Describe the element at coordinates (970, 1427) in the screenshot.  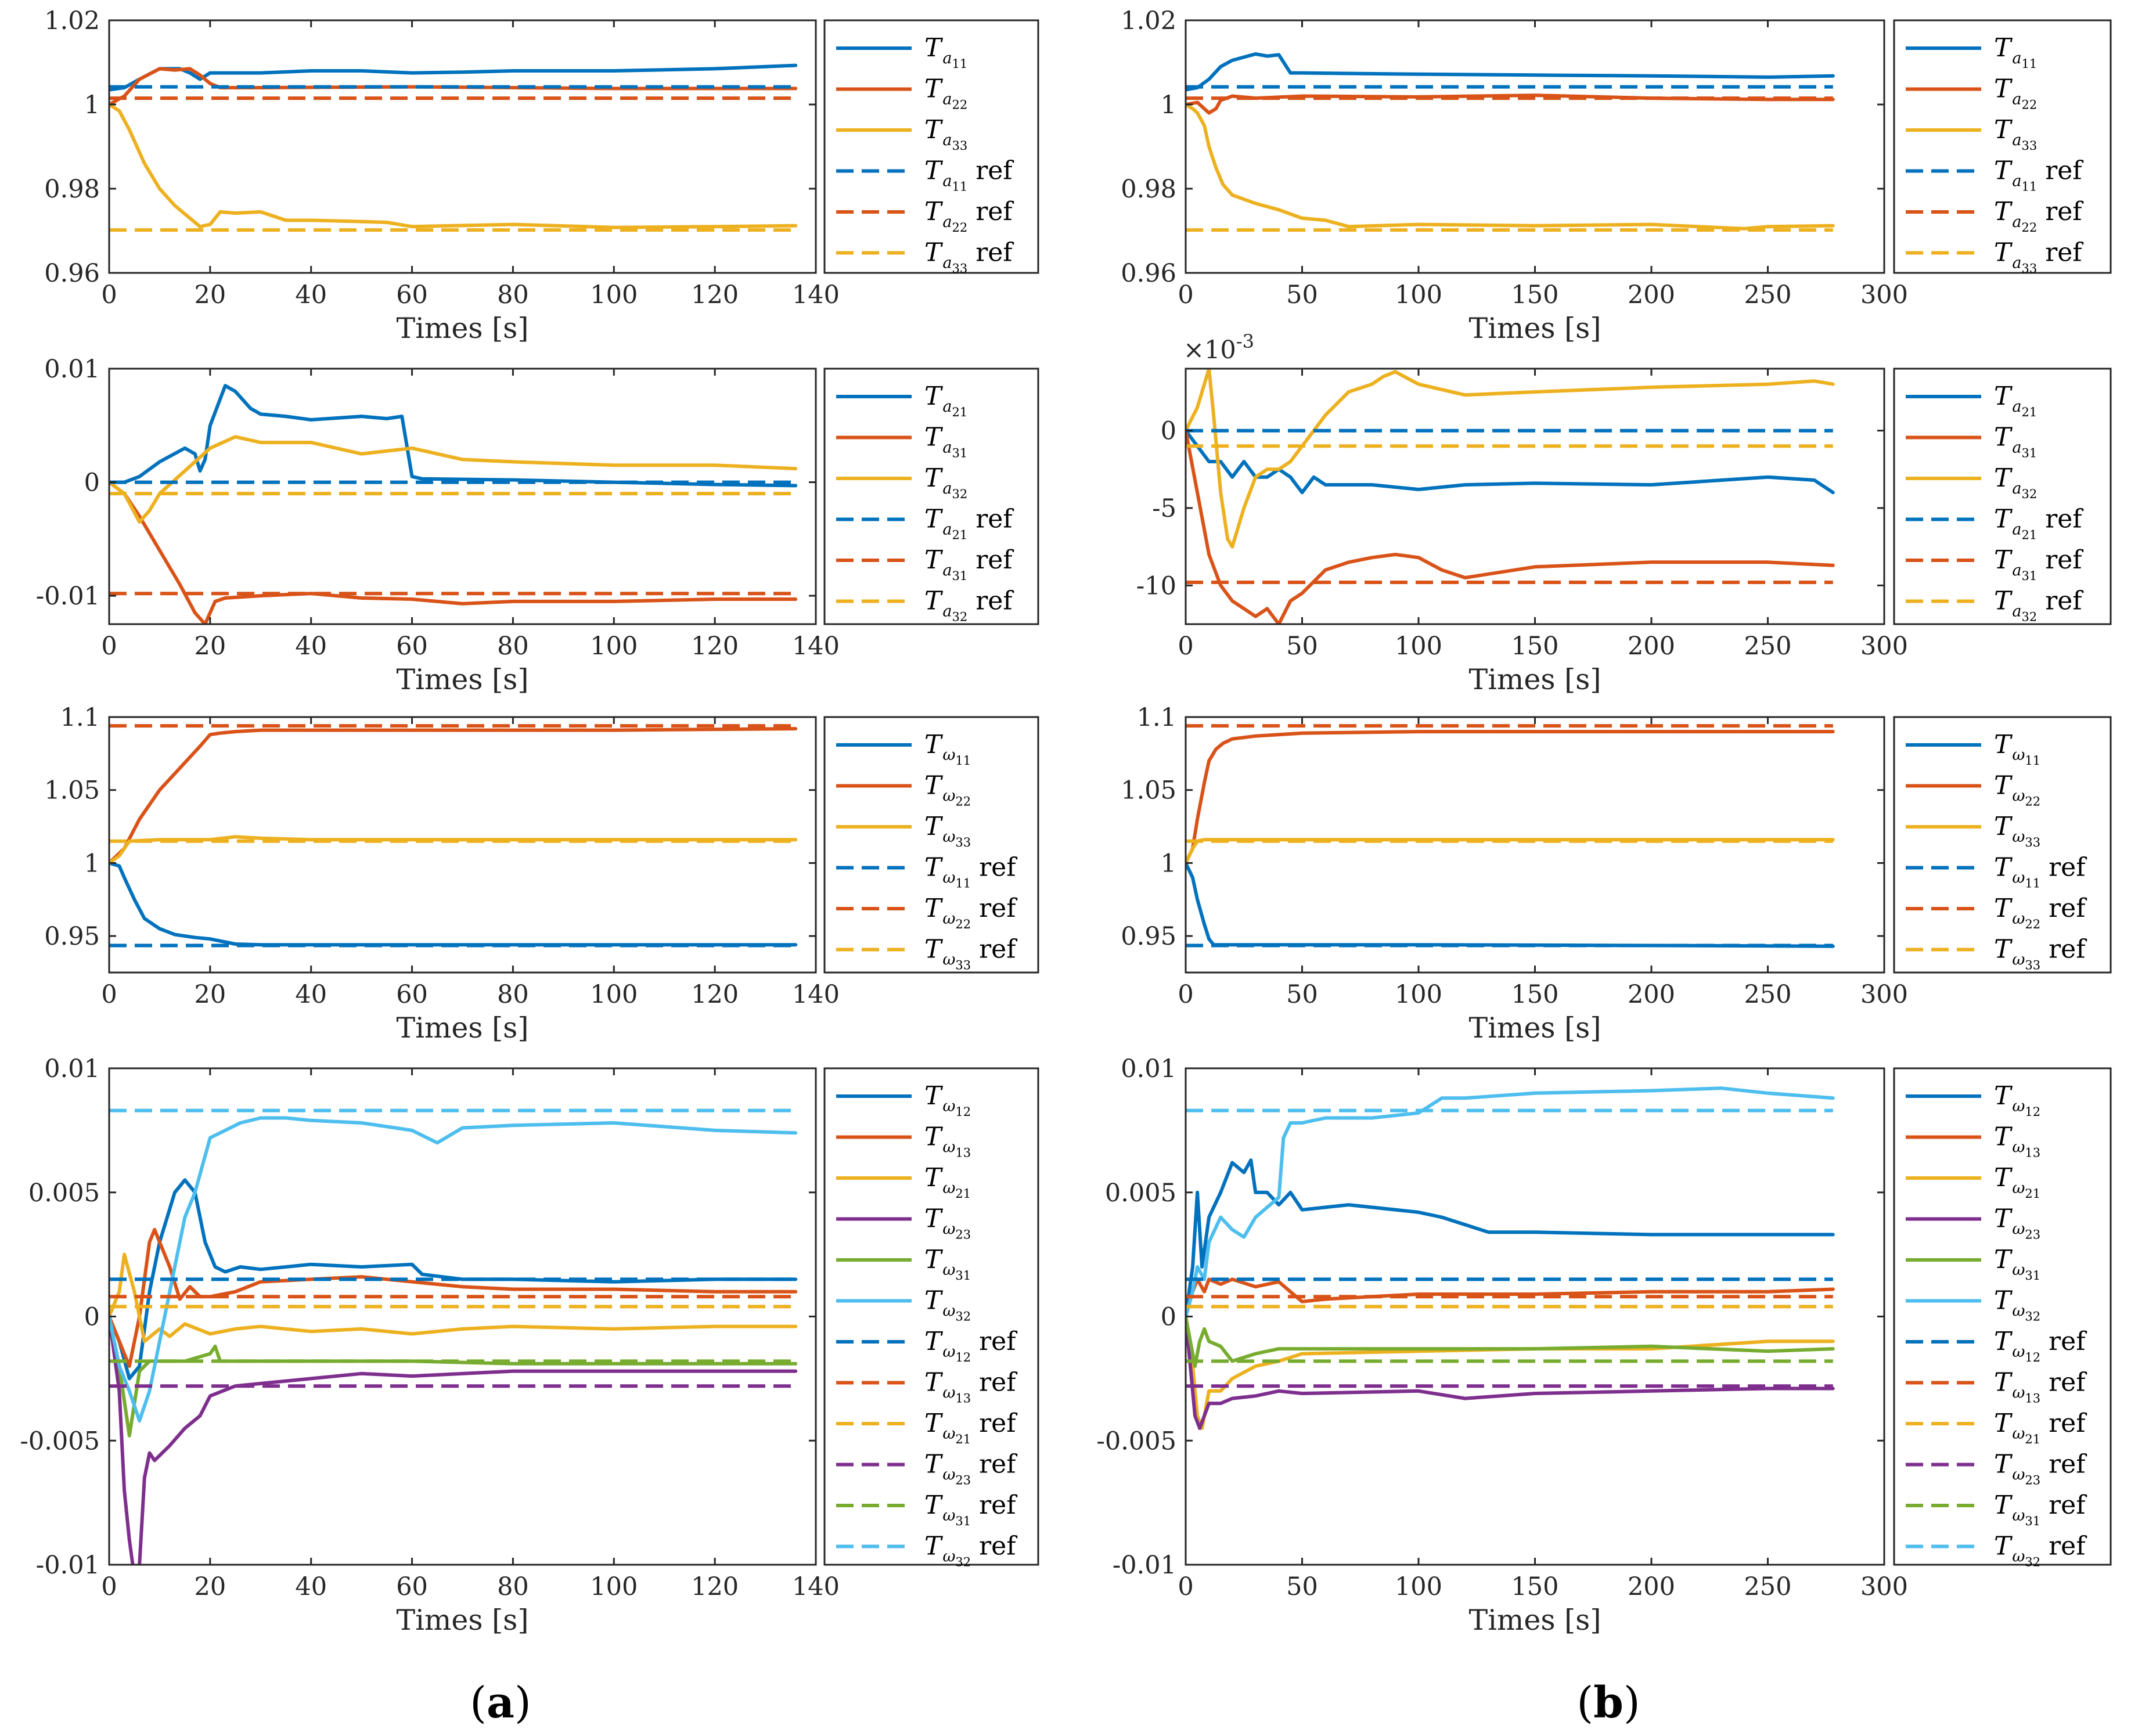
I see `legend-entry: Tω21ref` at that location.